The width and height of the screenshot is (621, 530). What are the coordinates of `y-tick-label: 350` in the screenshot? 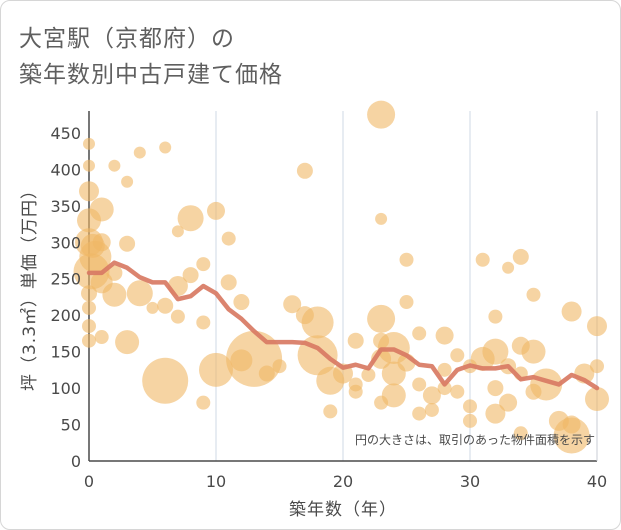 It's located at (65, 206).